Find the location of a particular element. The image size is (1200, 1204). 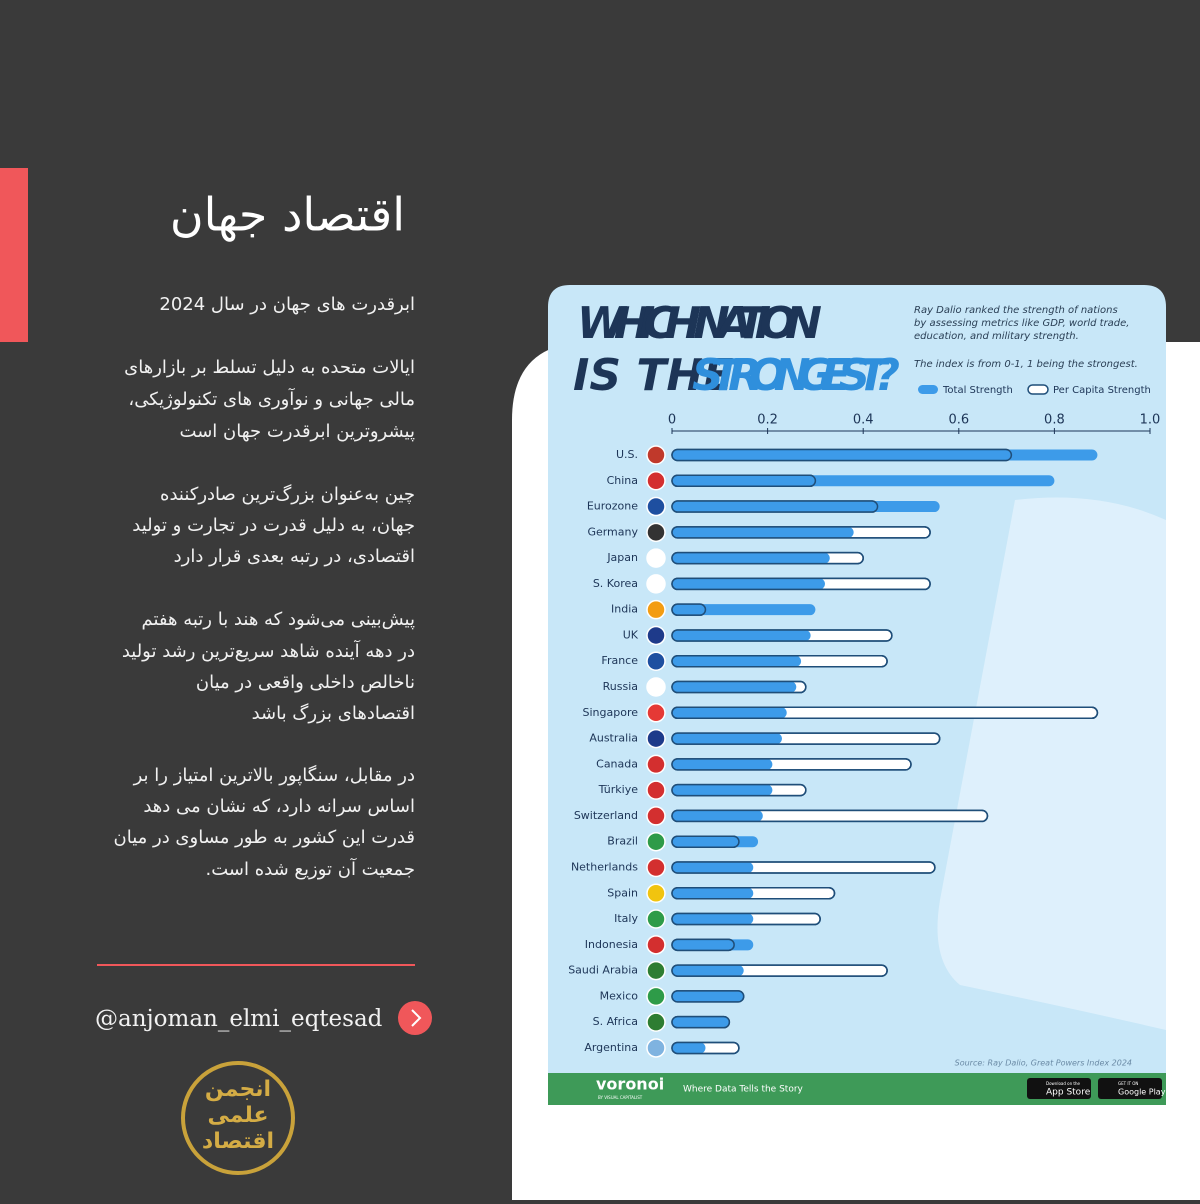

x-tick-label: 0.6 is located at coordinates (958, 420).